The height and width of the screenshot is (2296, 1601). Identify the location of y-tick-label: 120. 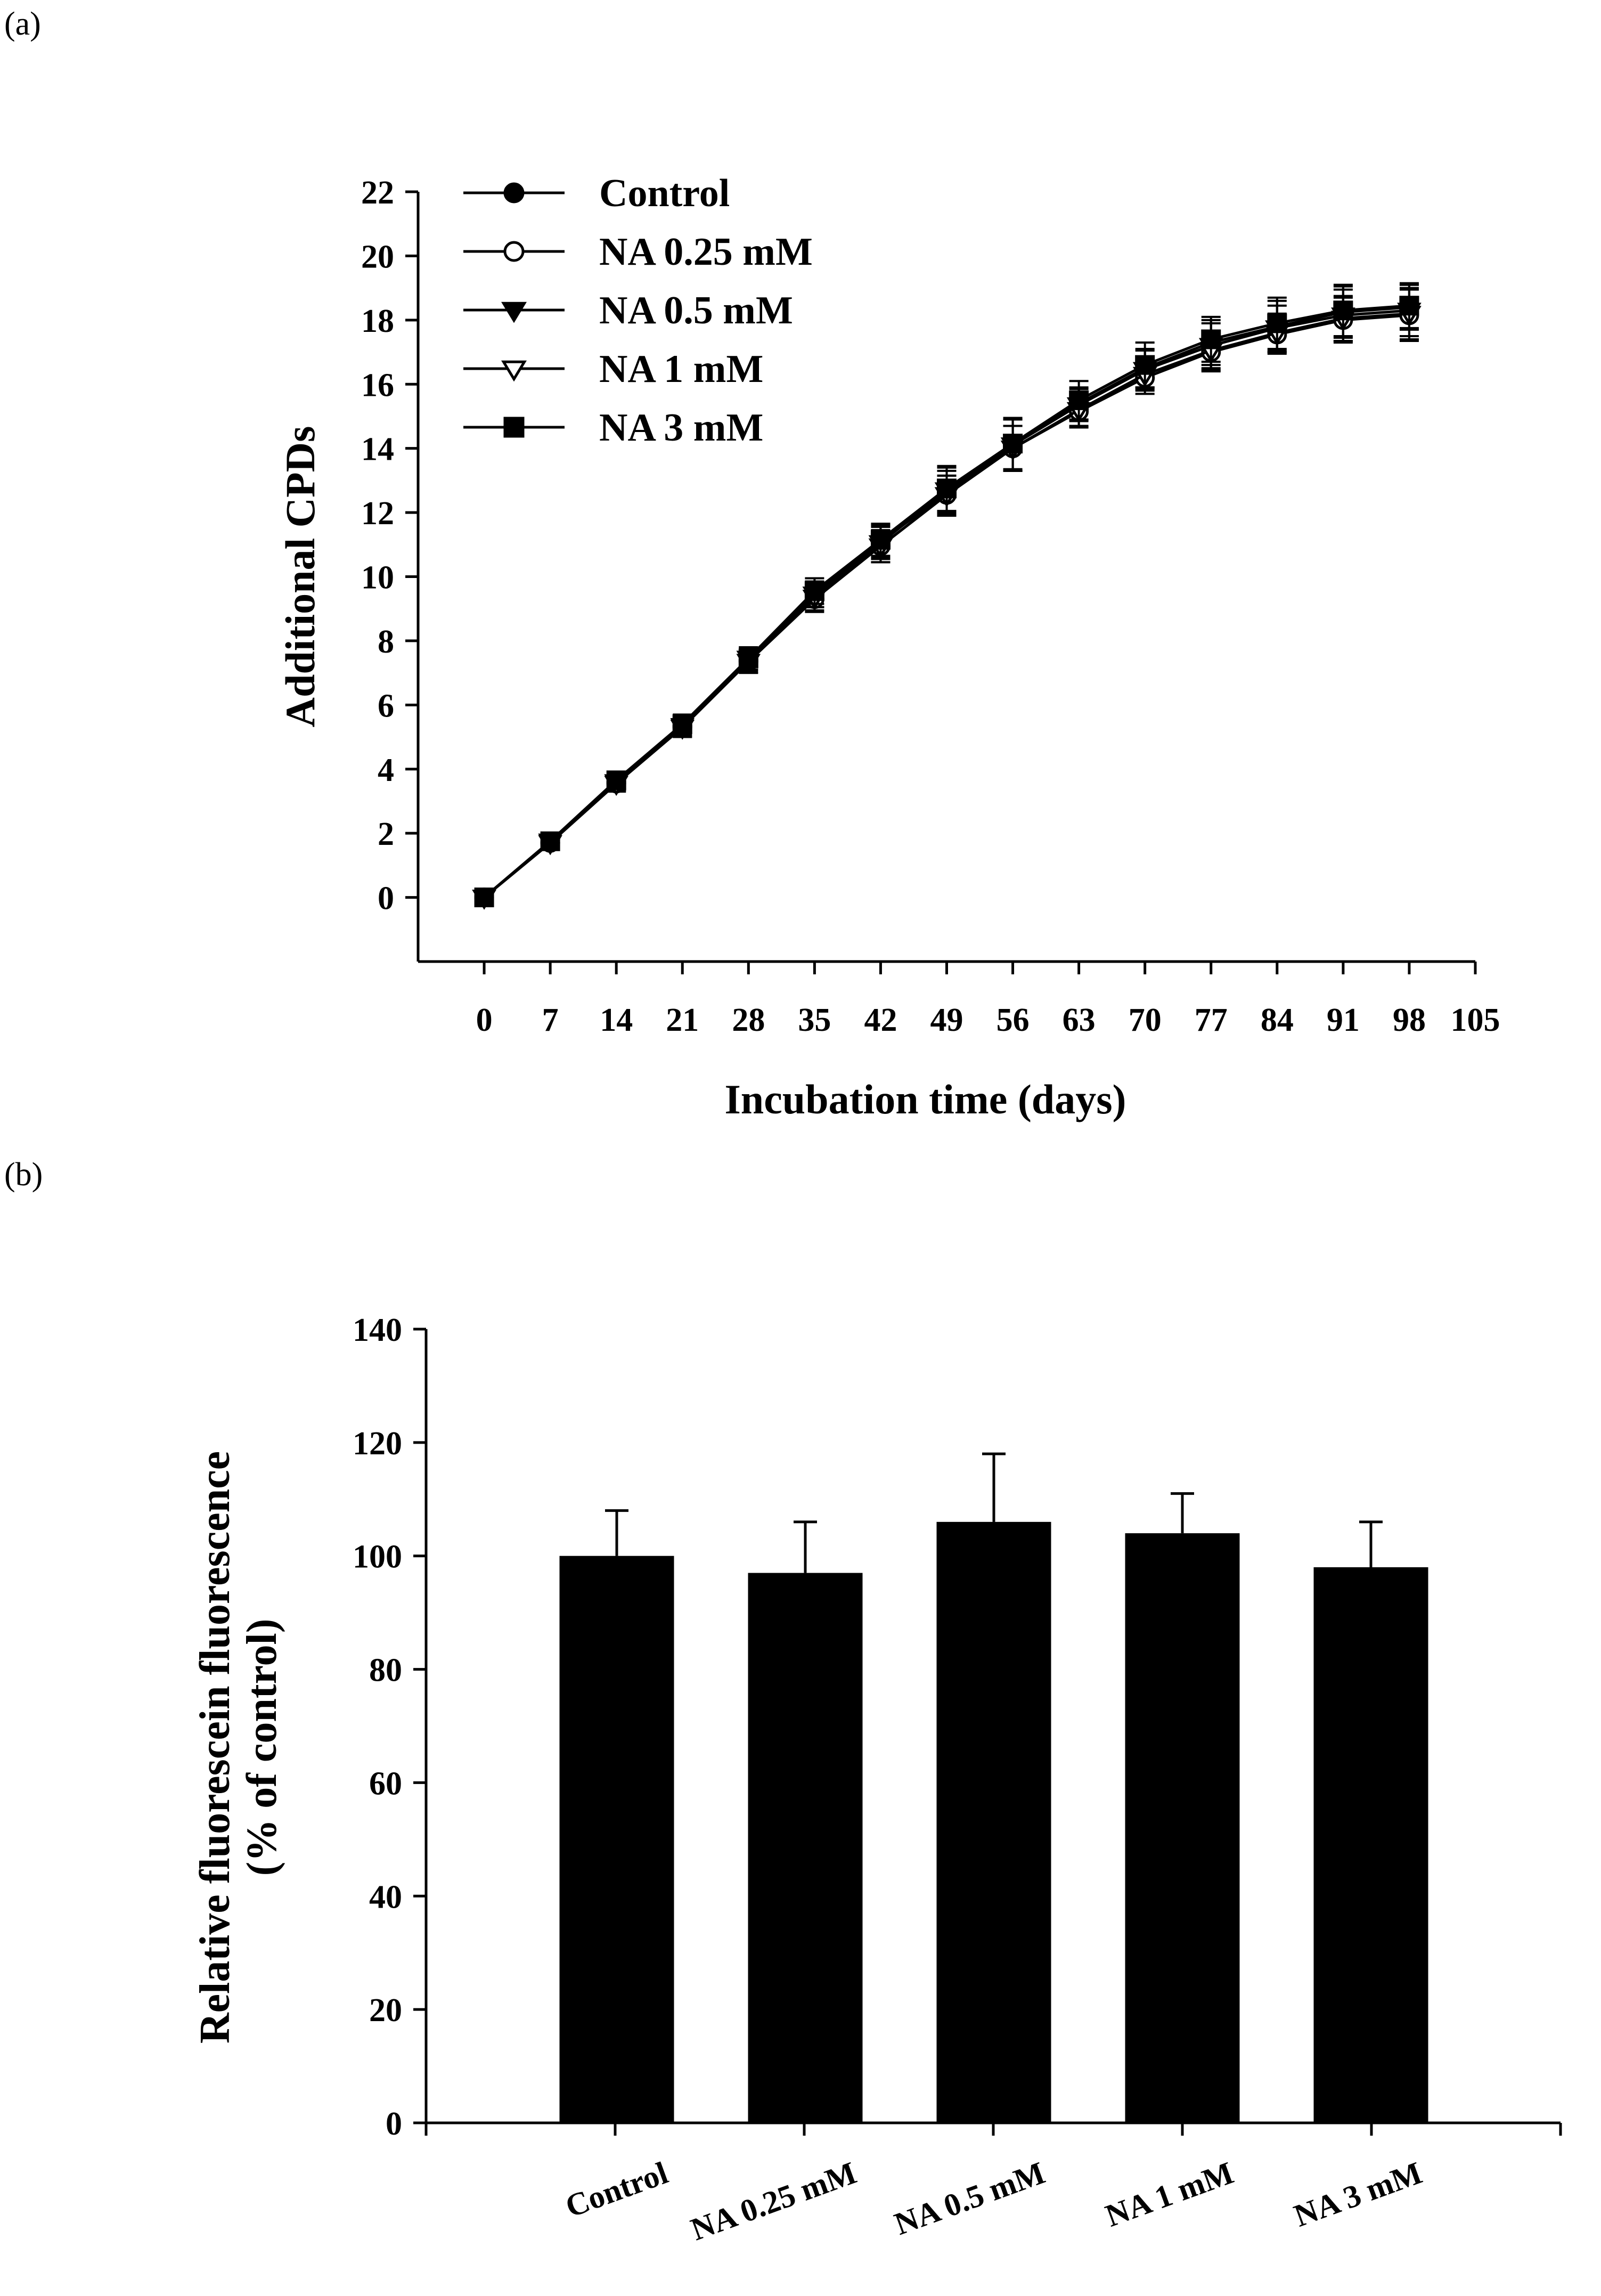
(377, 1444).